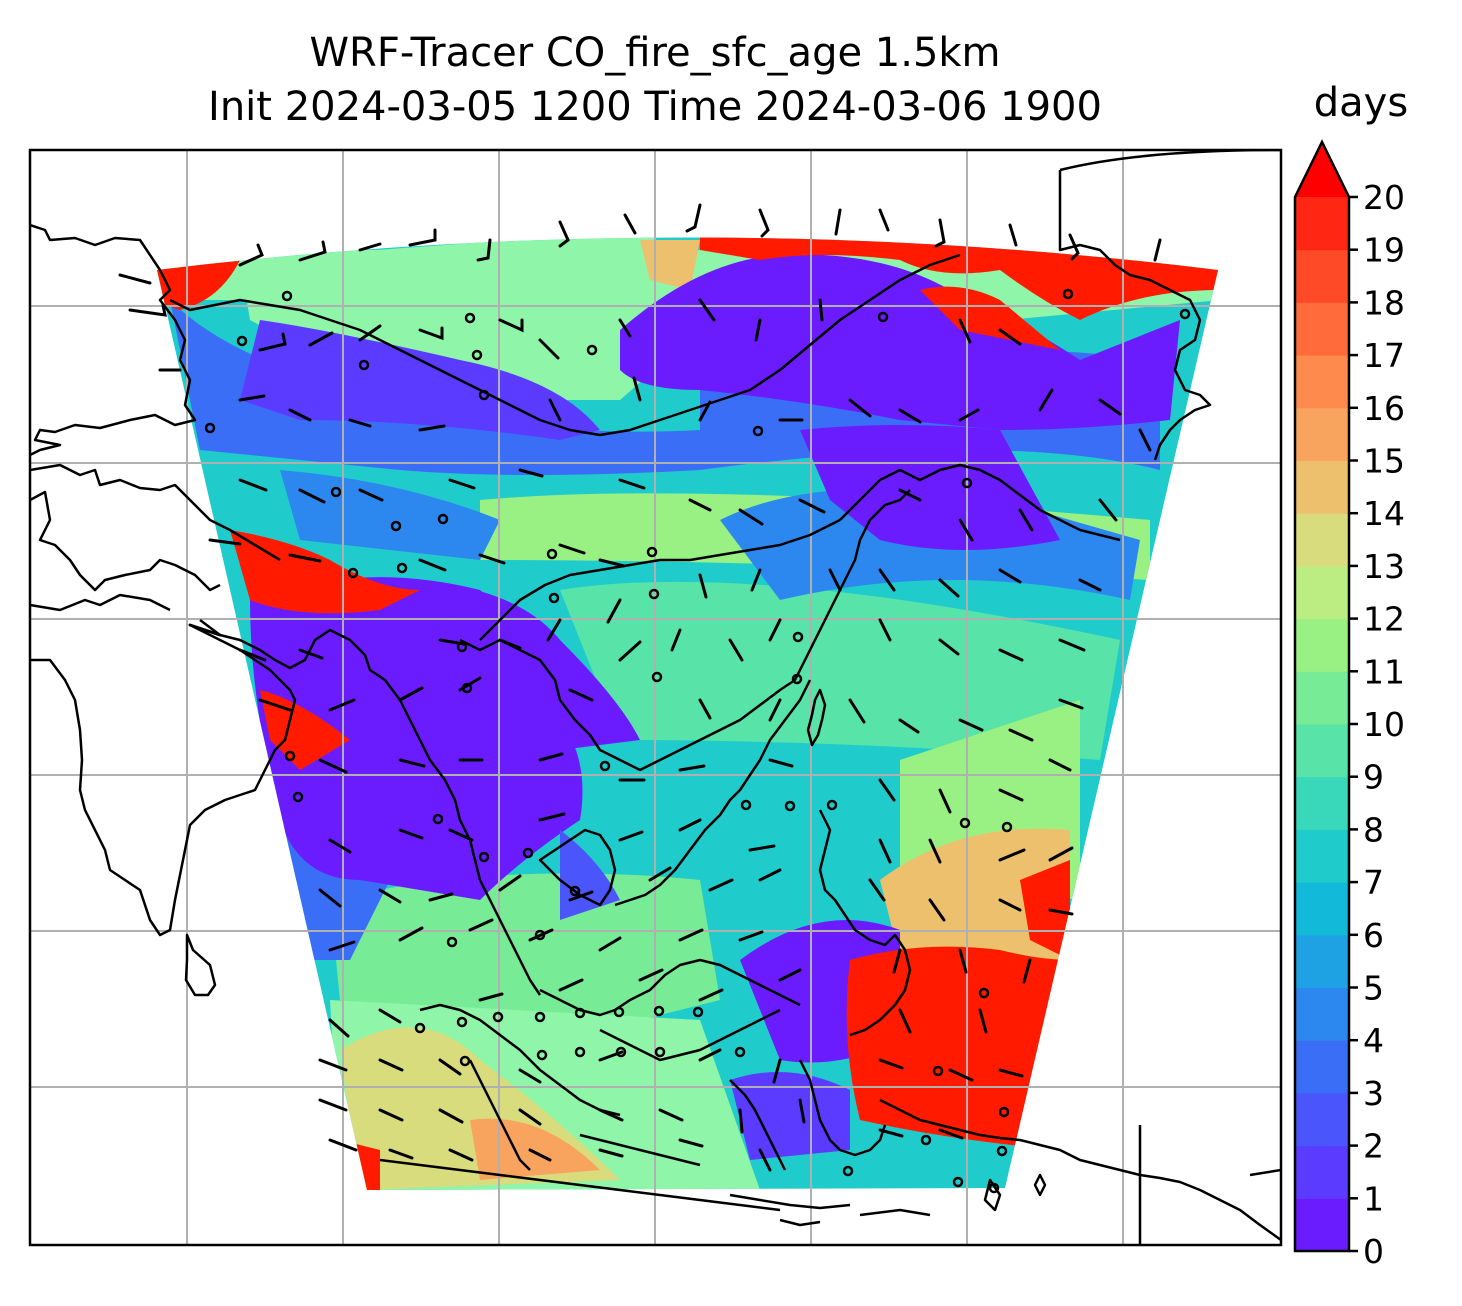 The image size is (1462, 1306). I want to click on colorbar-tick-label: 20, so click(1384, 197).